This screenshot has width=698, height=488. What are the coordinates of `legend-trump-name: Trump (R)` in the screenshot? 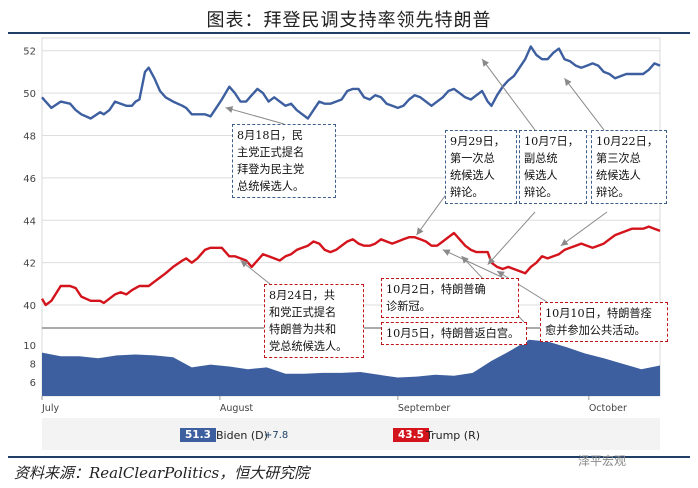 It's located at (453, 435).